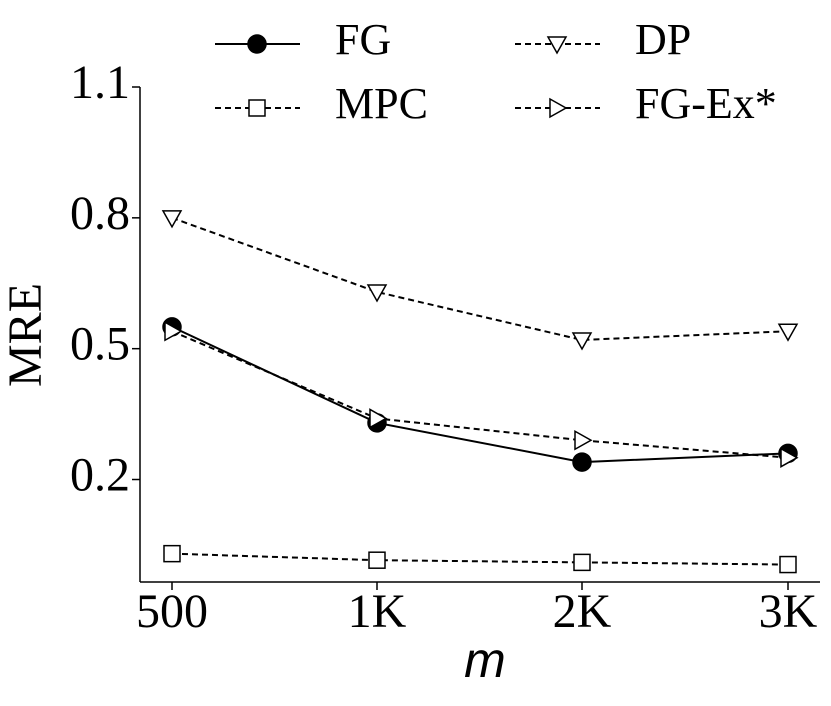  Describe the element at coordinates (485, 660) in the screenshot. I see `x-axis-label: m` at that location.